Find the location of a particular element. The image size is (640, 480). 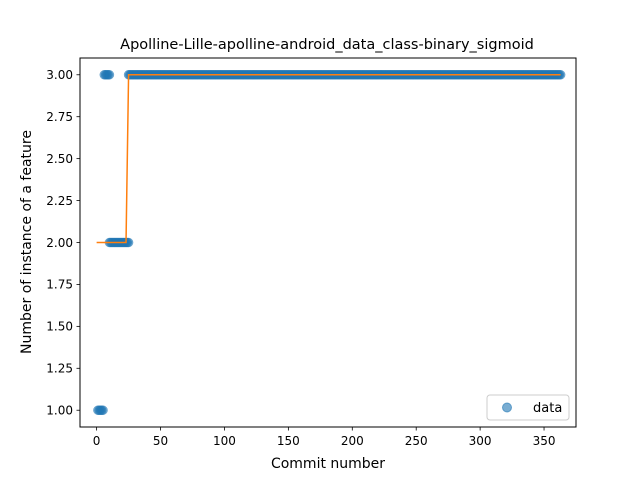

y-tick-label: 1.50 is located at coordinates (59, 327).